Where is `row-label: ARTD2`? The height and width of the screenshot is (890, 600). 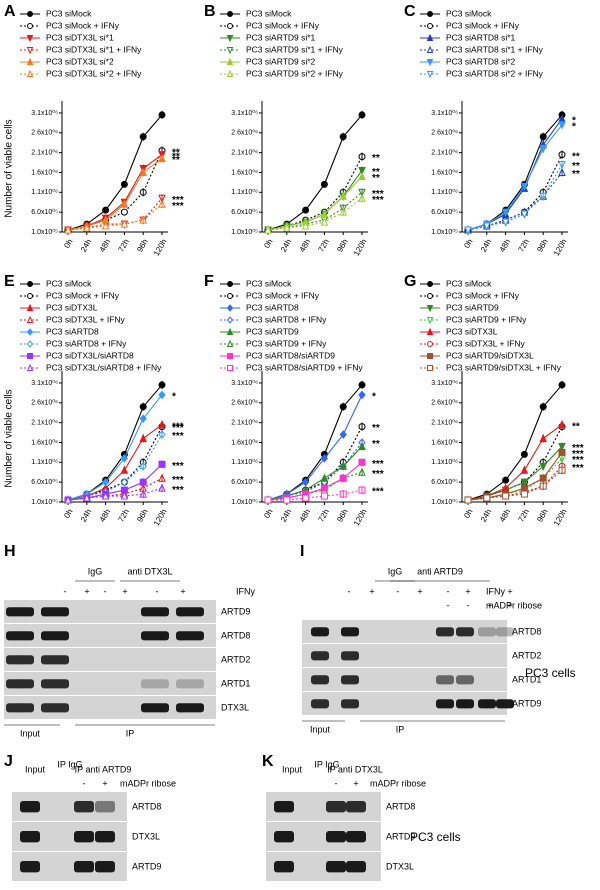
row-label: ARTD2 is located at coordinates (526, 655).